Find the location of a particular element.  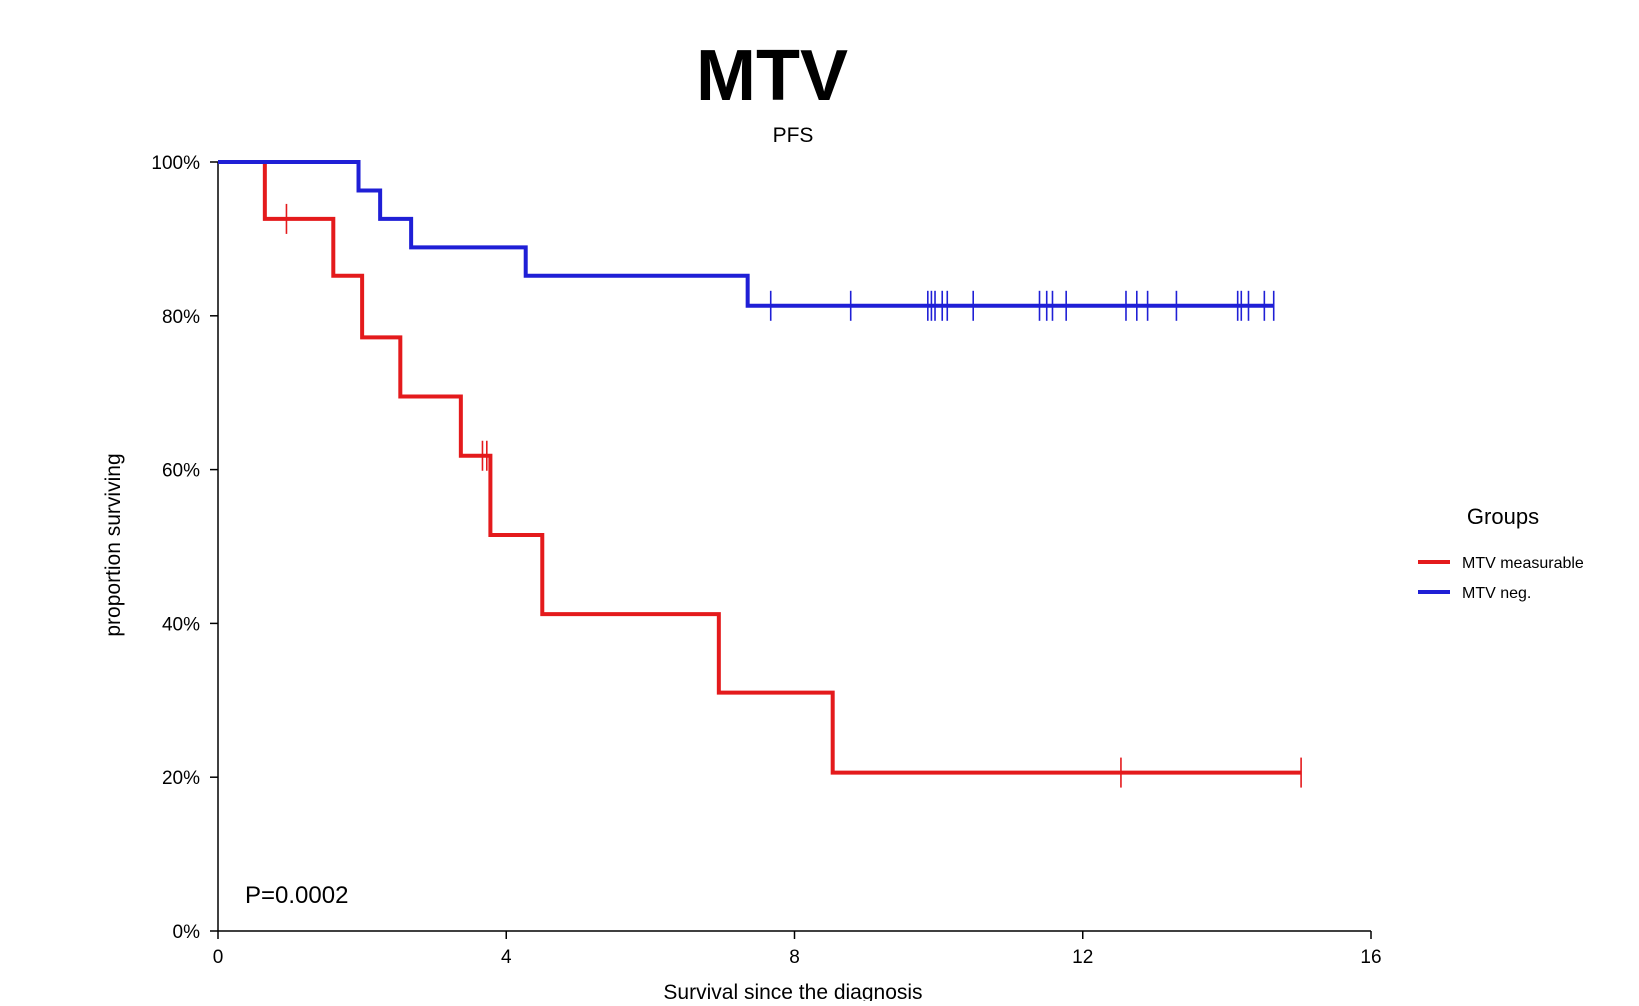

y-tick-label: 60% is located at coordinates (181, 471).